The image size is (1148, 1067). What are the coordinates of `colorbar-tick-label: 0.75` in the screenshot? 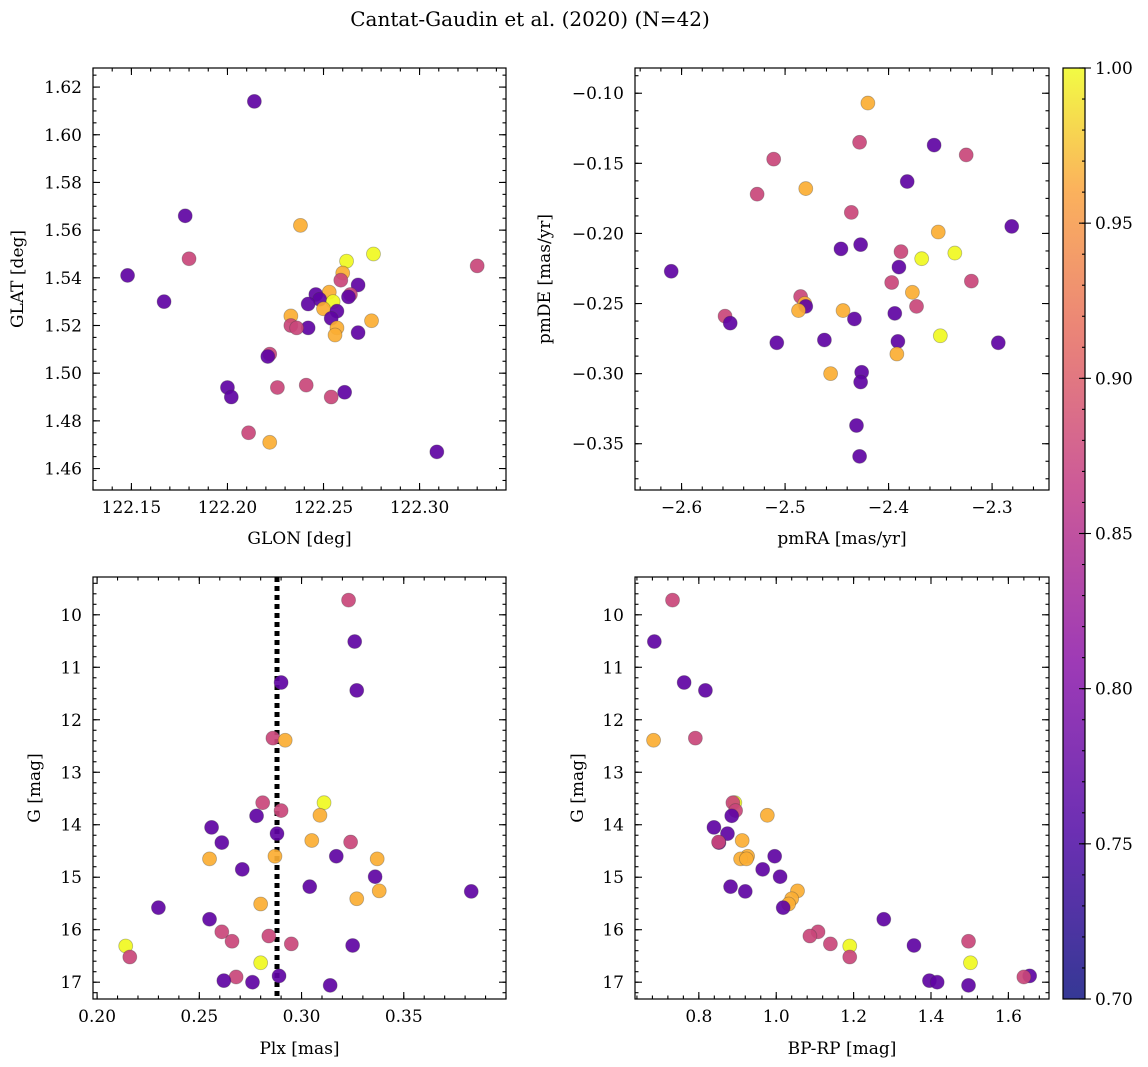 It's located at (1114, 845).